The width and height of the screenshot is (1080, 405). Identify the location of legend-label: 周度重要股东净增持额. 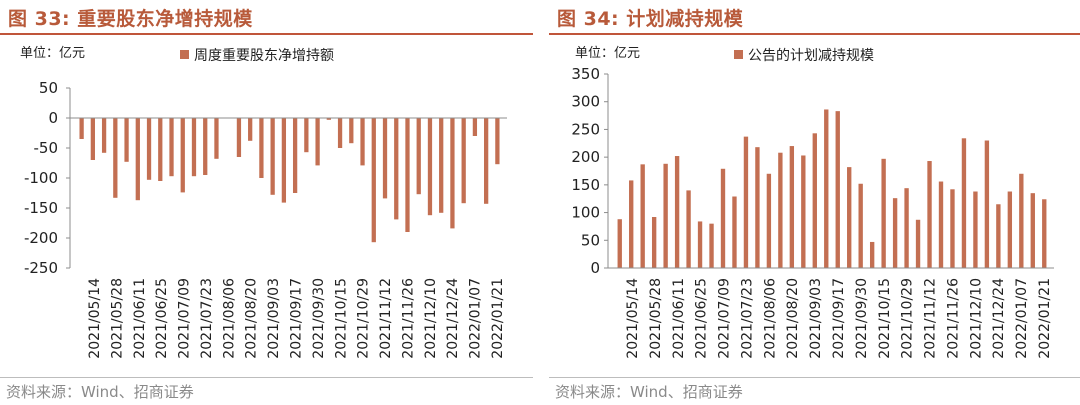
(264, 56).